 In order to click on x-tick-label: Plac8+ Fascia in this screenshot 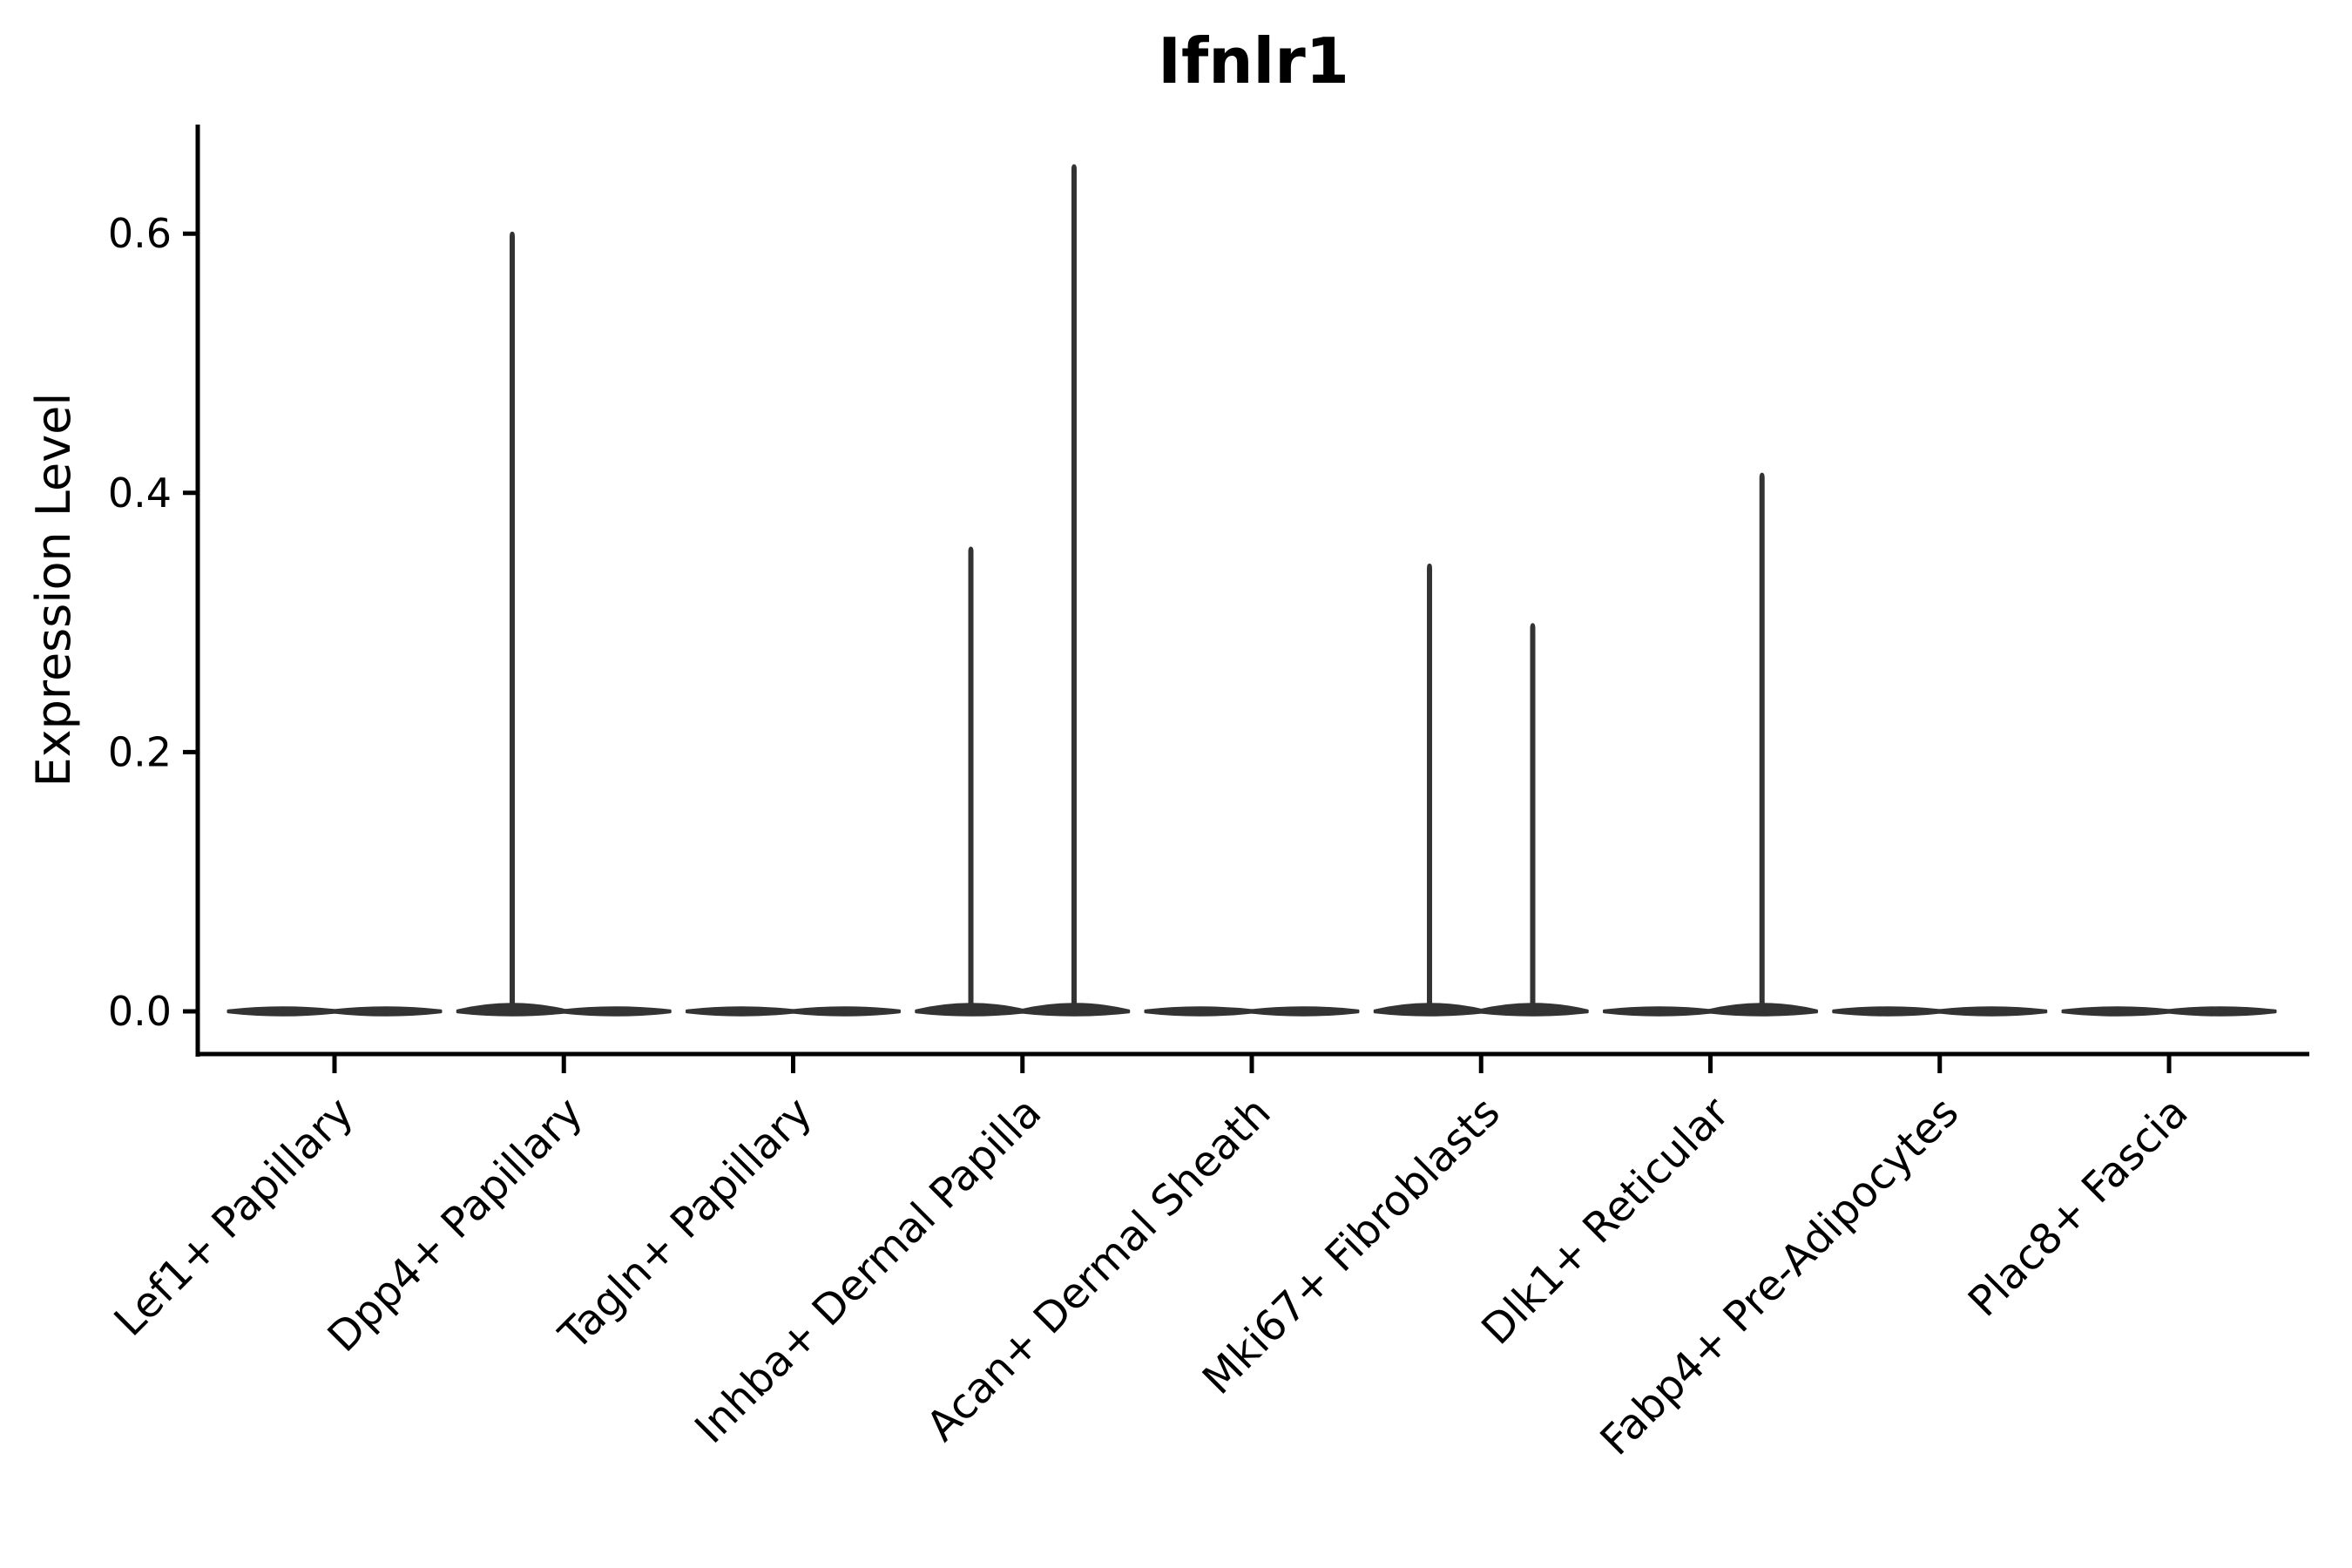, I will do `click(2078, 1207)`.